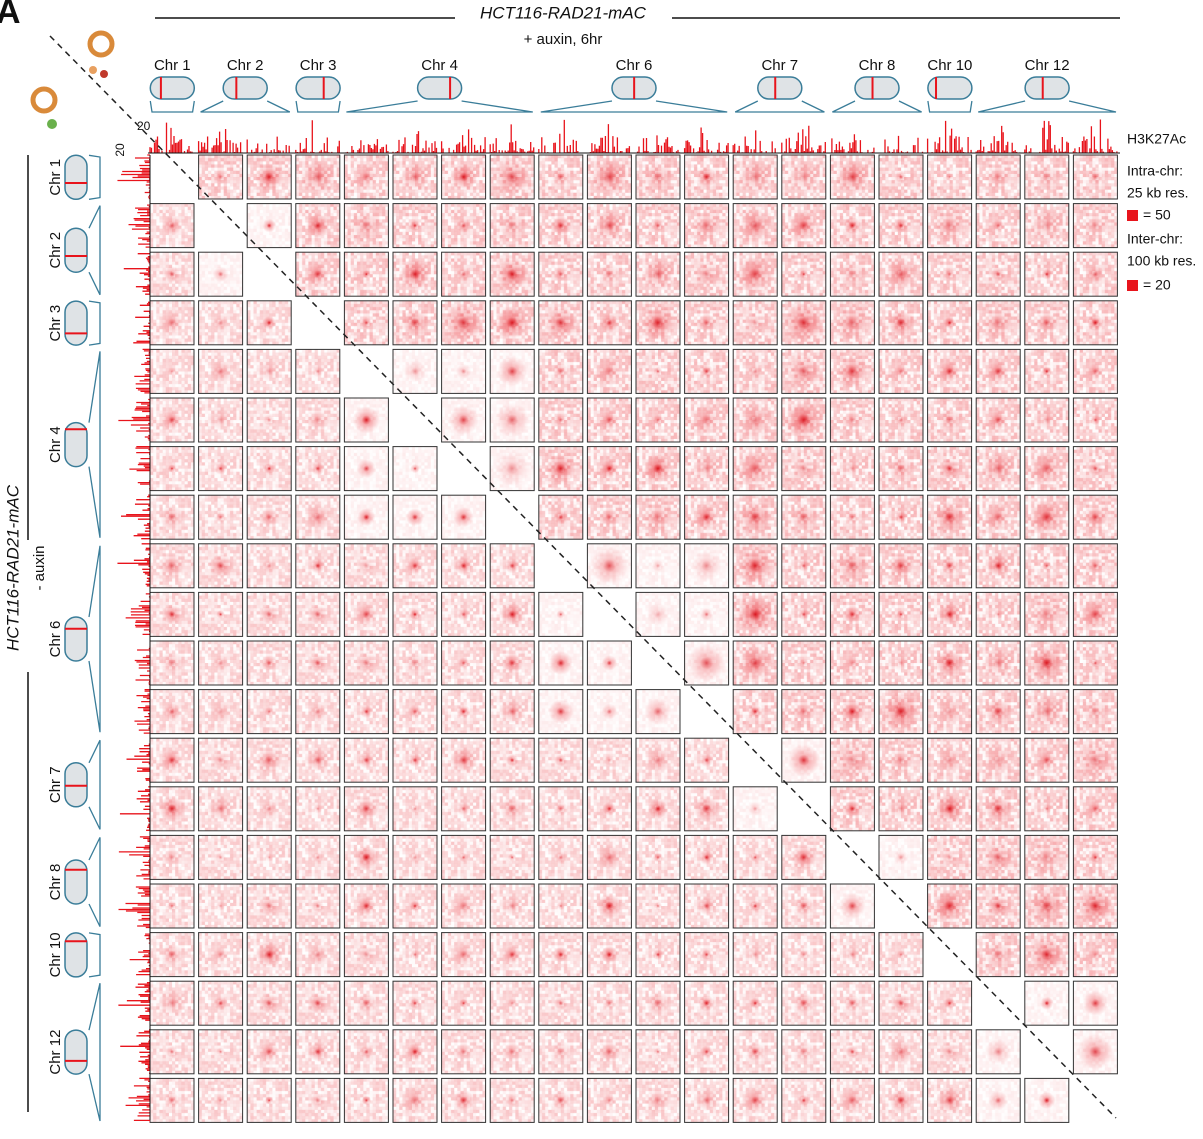 The image size is (1203, 1139). What do you see at coordinates (563, 39) in the screenshot?
I see `top-condition: + auxin, 6hr` at bounding box center [563, 39].